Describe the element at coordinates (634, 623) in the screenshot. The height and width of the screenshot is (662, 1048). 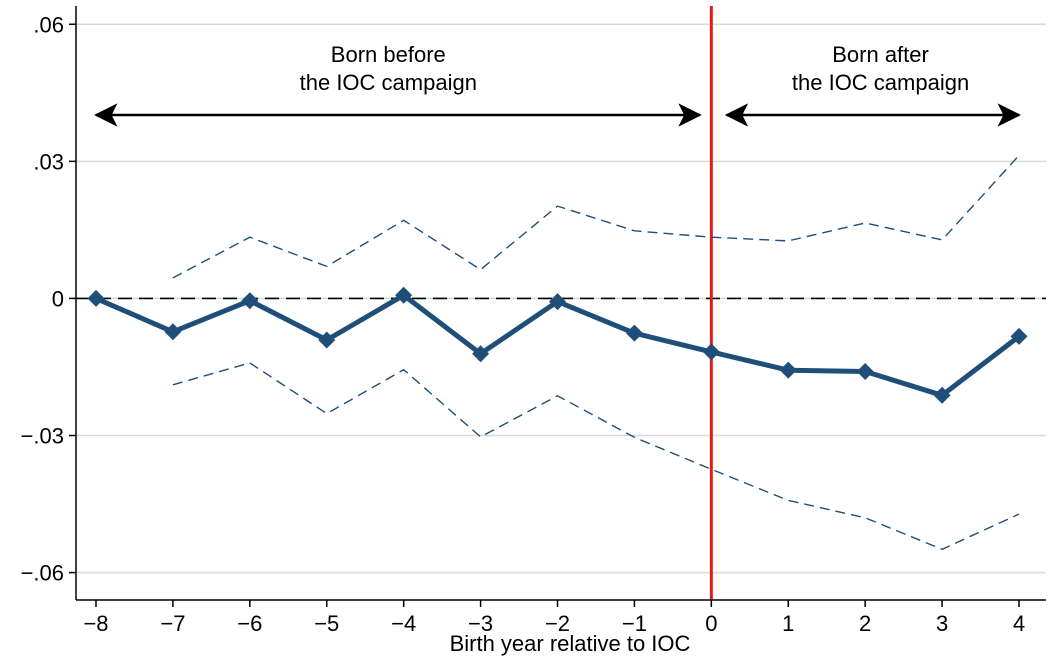
I see `x-tick-label: −1` at that location.